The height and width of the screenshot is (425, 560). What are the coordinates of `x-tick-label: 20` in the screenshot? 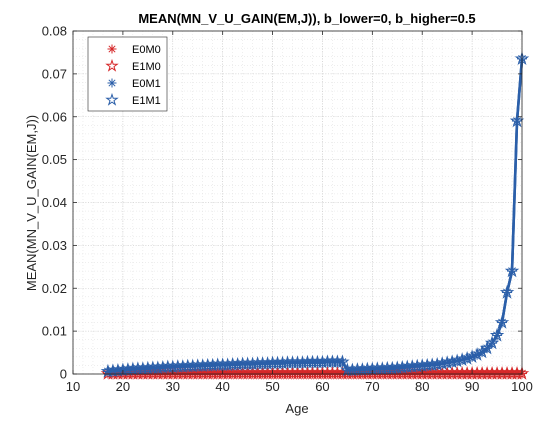 It's located at (123, 386).